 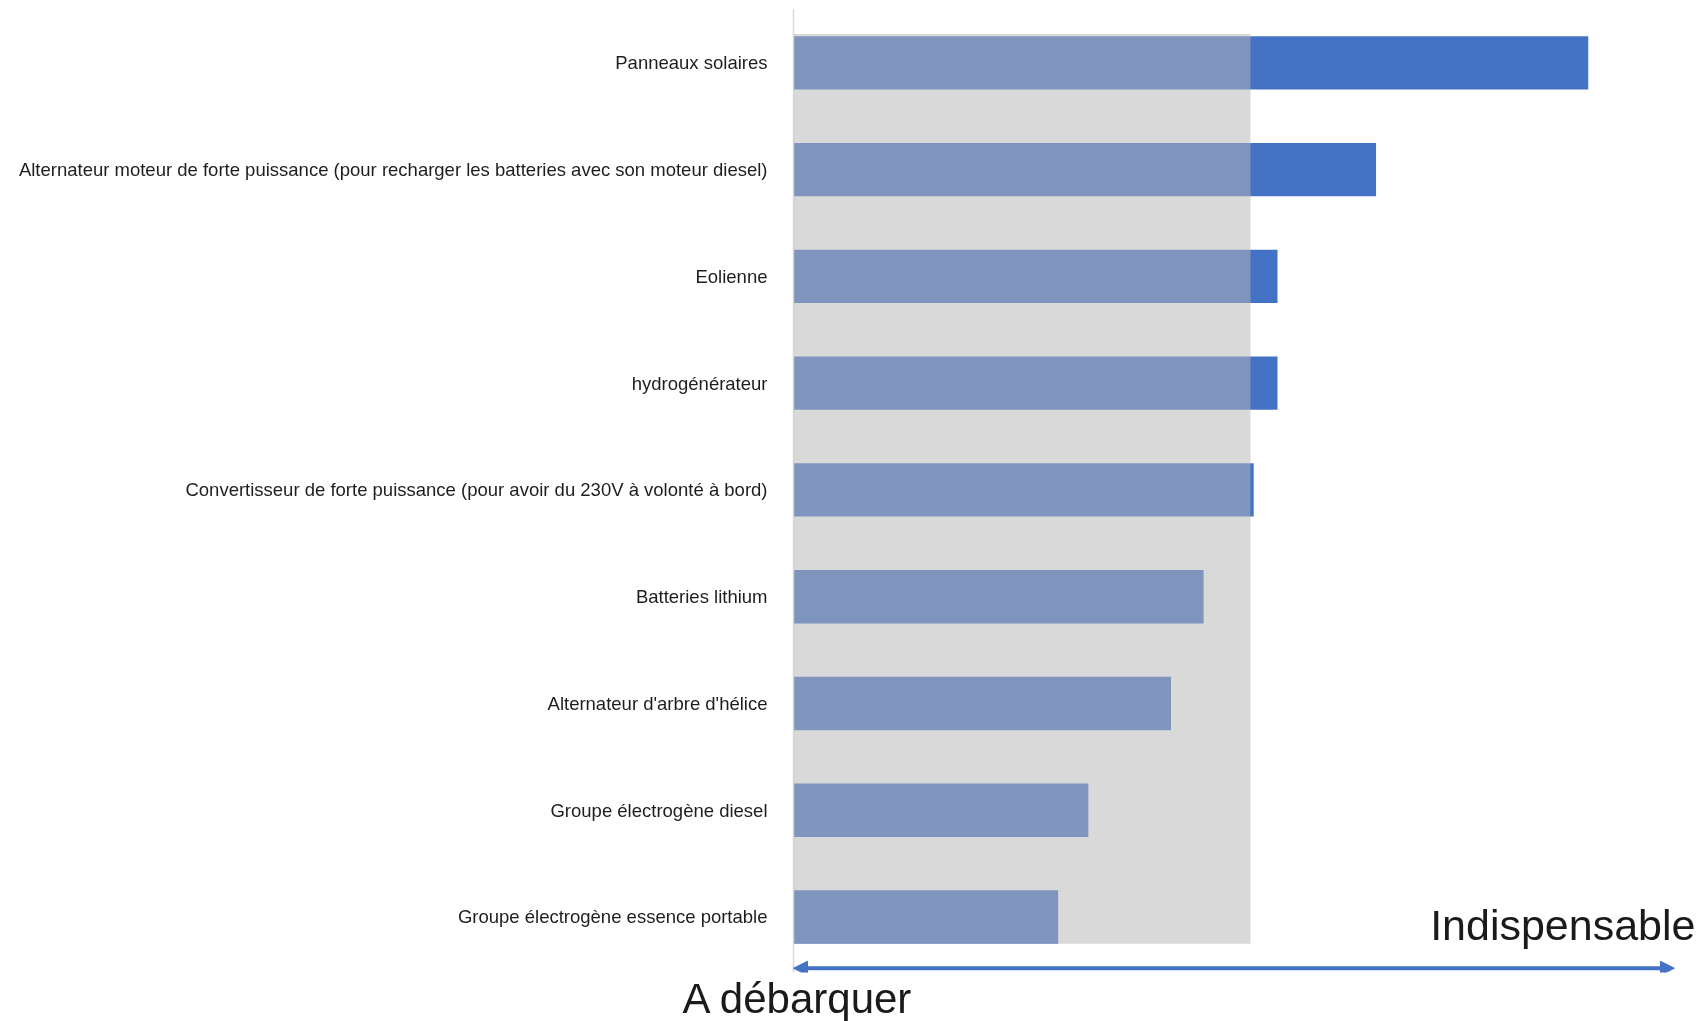 What do you see at coordinates (691, 63) in the screenshot?
I see `y-tick-label: Panneaux solaires` at bounding box center [691, 63].